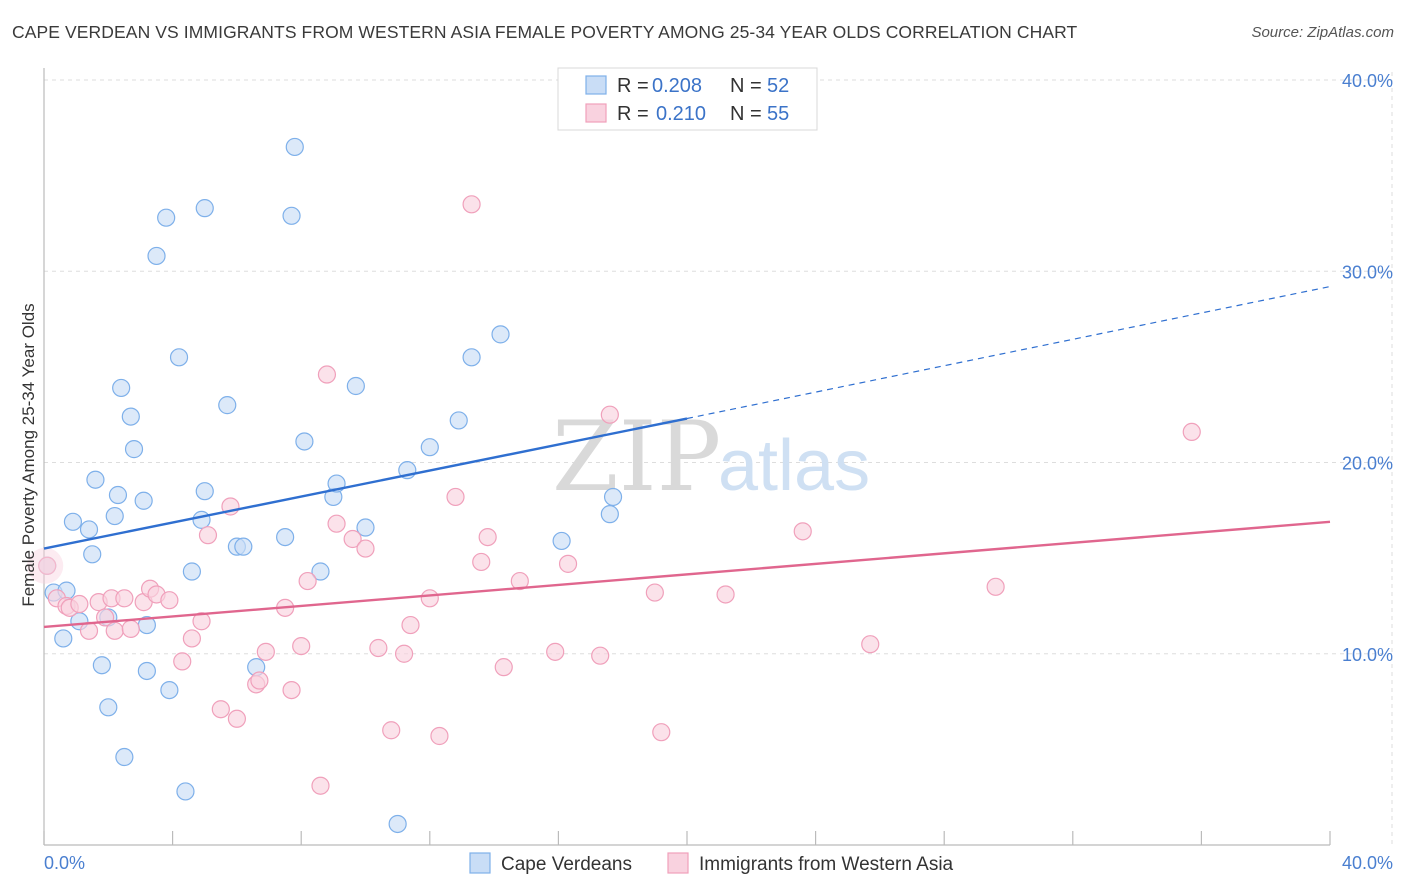 The height and width of the screenshot is (892, 1406). Describe the element at coordinates (45, 565) in the screenshot. I see `point-series1-cluster` at that location.